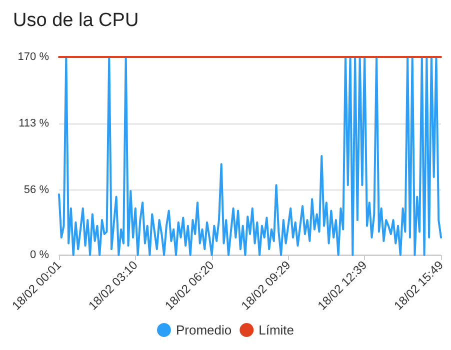 The width and height of the screenshot is (451, 350). I want to click on y-tick-label: 56 %, so click(37, 190).